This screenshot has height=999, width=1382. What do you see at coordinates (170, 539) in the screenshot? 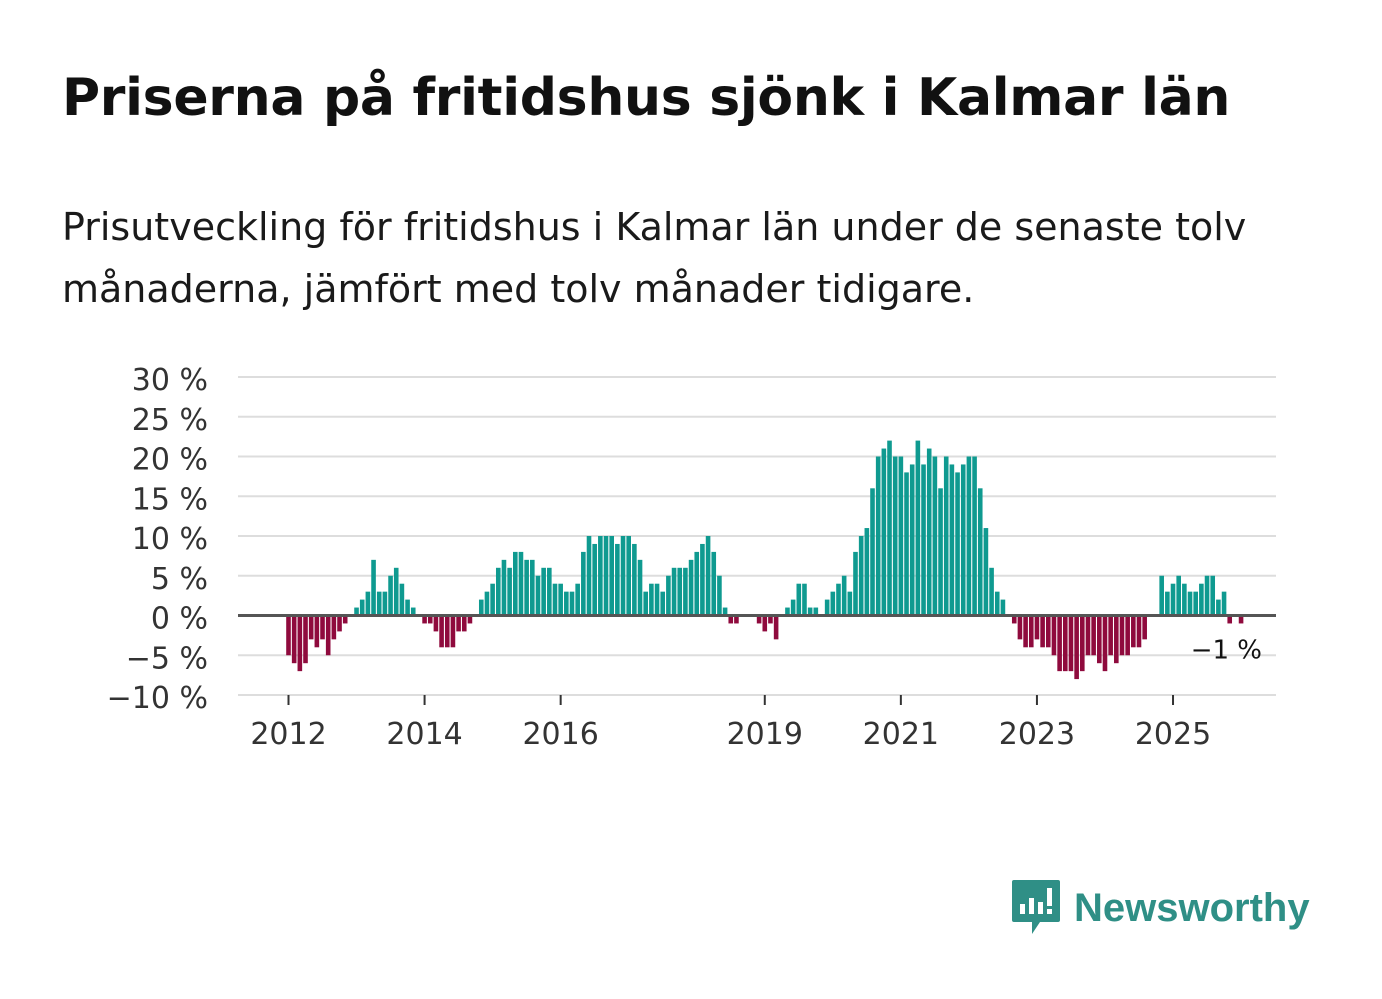
I see `y-tick-label: 10 %` at bounding box center [170, 539].